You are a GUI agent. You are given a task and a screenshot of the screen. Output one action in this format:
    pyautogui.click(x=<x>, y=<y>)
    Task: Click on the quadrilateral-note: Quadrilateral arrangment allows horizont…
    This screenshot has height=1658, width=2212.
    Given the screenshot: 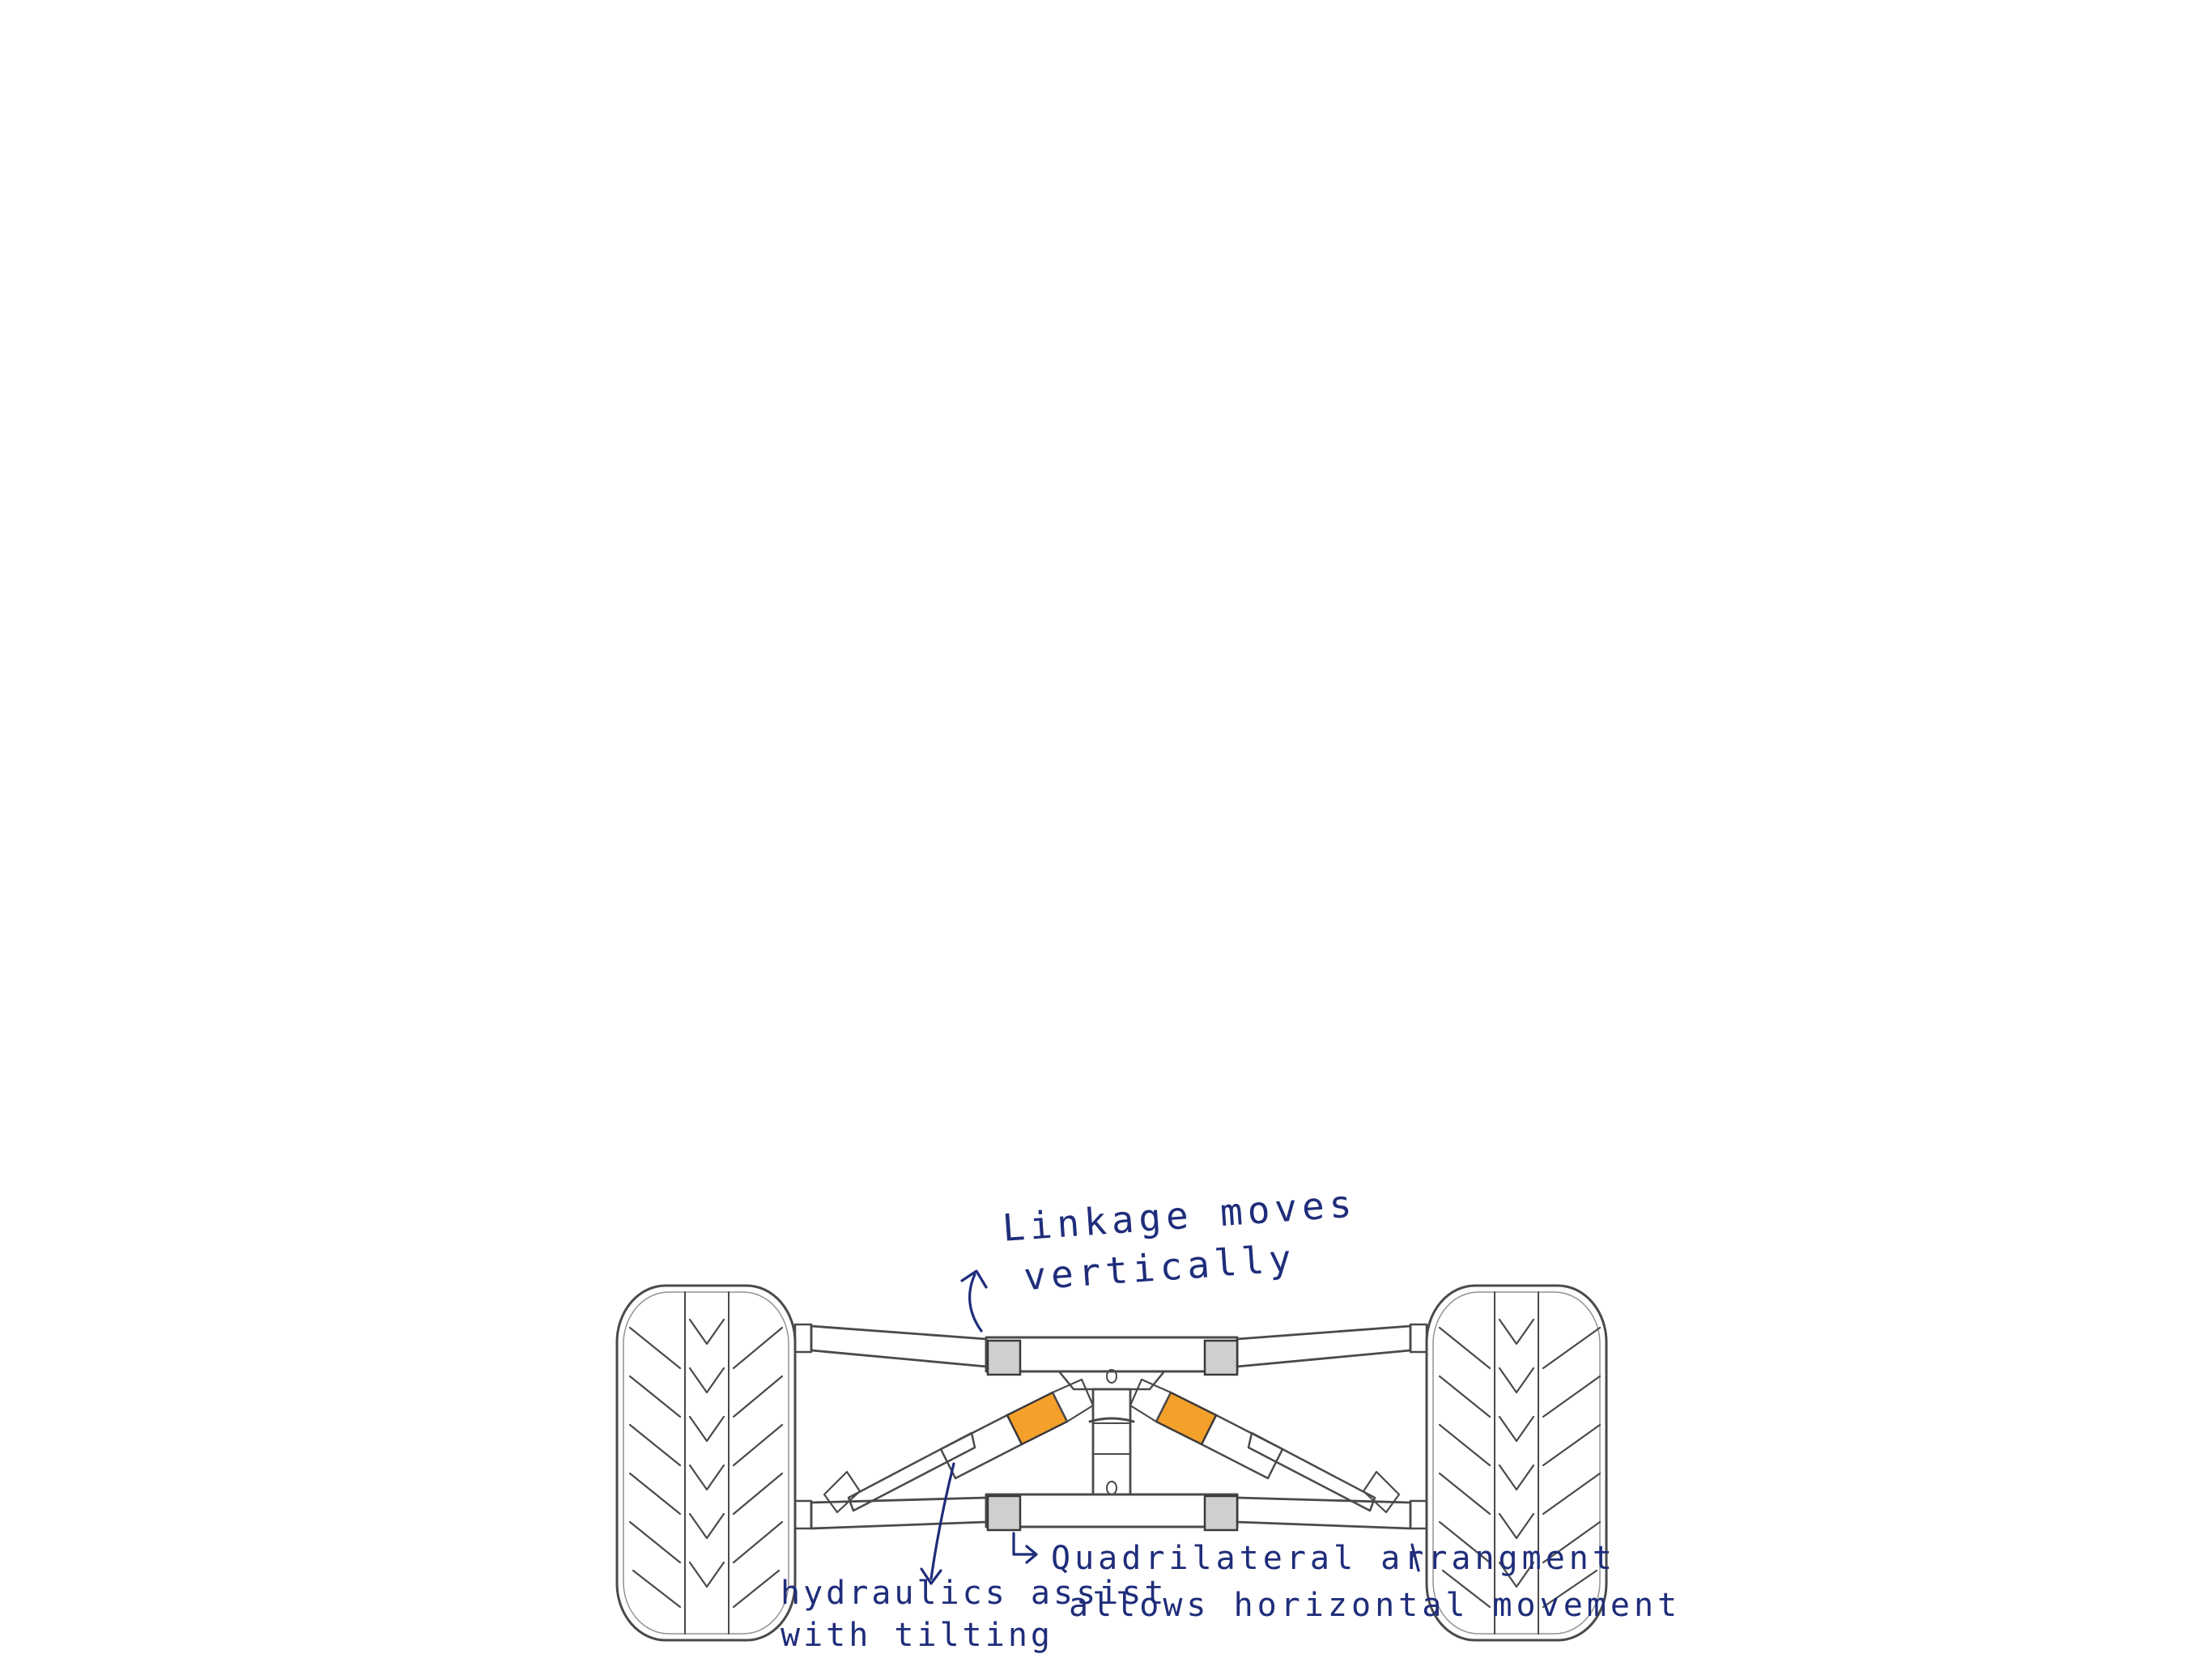 What is the action you would take?
    pyautogui.click(x=1366, y=1582)
    